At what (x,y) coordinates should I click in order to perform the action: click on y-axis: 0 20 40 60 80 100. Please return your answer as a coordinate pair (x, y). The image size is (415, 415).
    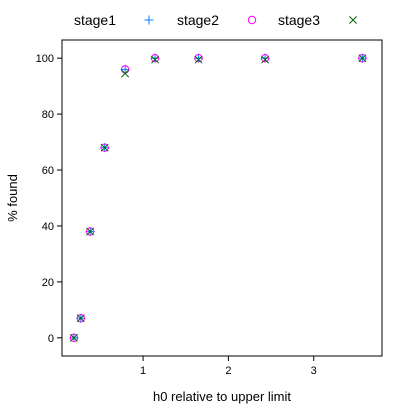
    Looking at the image, I should click on (49, 199).